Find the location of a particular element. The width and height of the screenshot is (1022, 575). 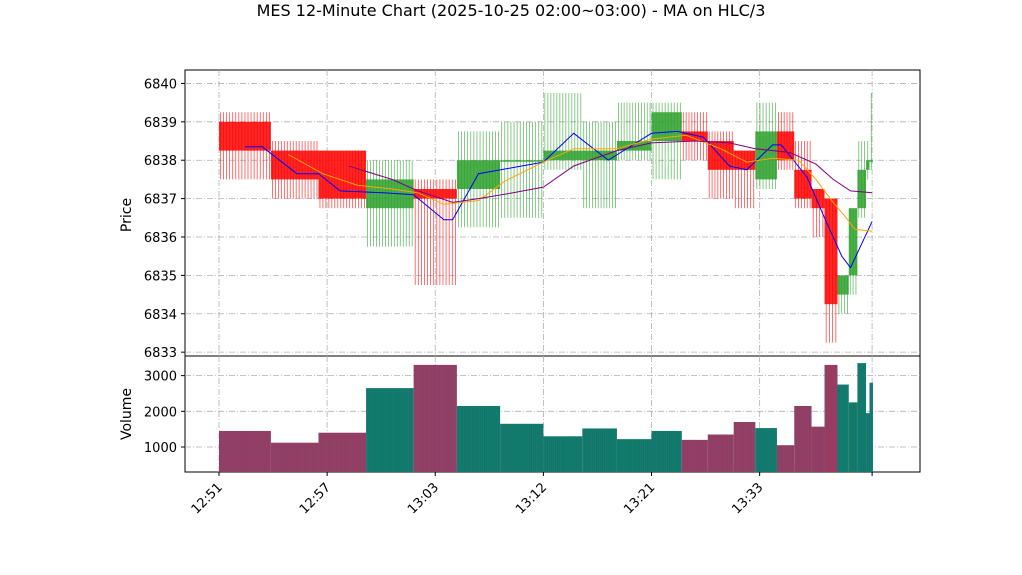

x-tick-label: 12:51 is located at coordinates (207, 498).